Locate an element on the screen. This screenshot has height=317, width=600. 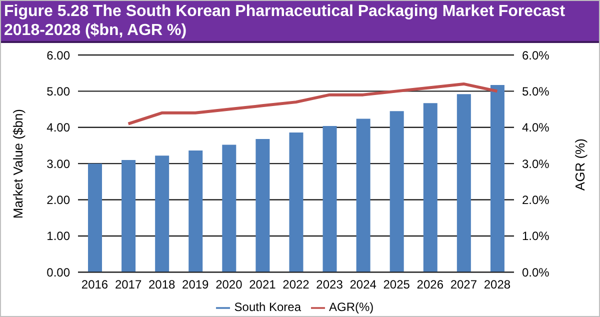
x-tick-label: 2025 is located at coordinates (396, 285).